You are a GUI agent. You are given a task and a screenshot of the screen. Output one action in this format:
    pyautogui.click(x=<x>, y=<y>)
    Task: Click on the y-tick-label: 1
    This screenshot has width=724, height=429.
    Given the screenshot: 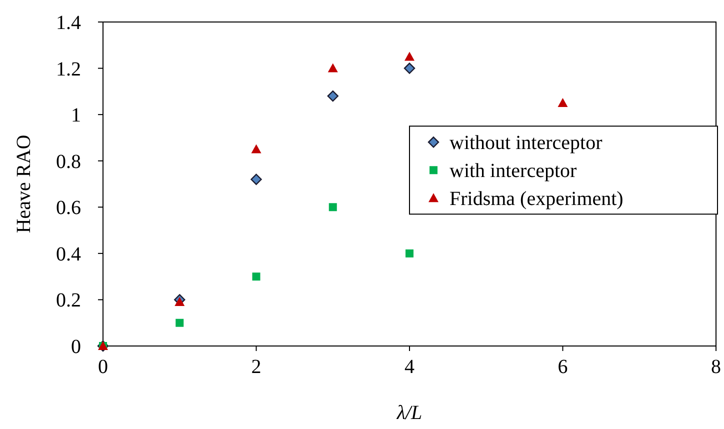 What is the action you would take?
    pyautogui.click(x=76, y=115)
    